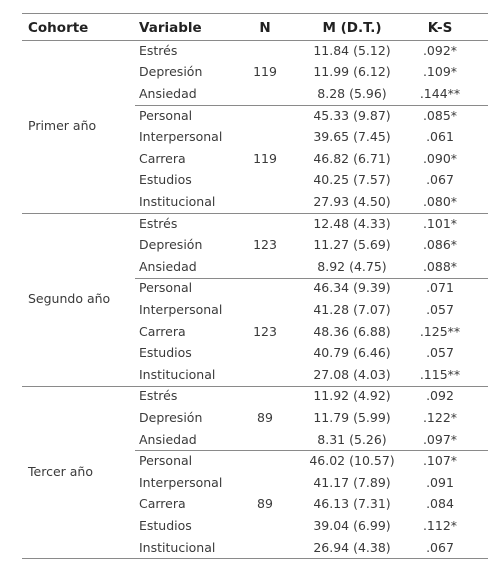 The height and width of the screenshot is (567, 501). What do you see at coordinates (440, 72) in the screenshot?
I see `ks-cell: .109*` at bounding box center [440, 72].